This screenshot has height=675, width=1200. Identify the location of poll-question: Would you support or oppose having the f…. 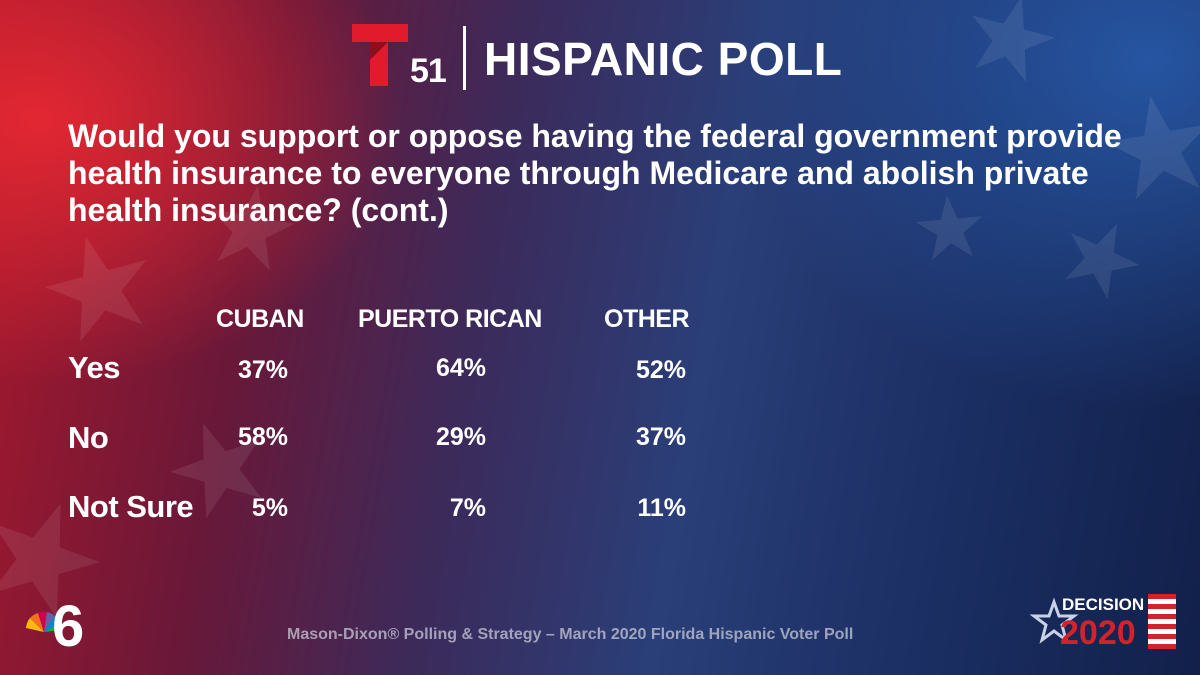
(595, 173).